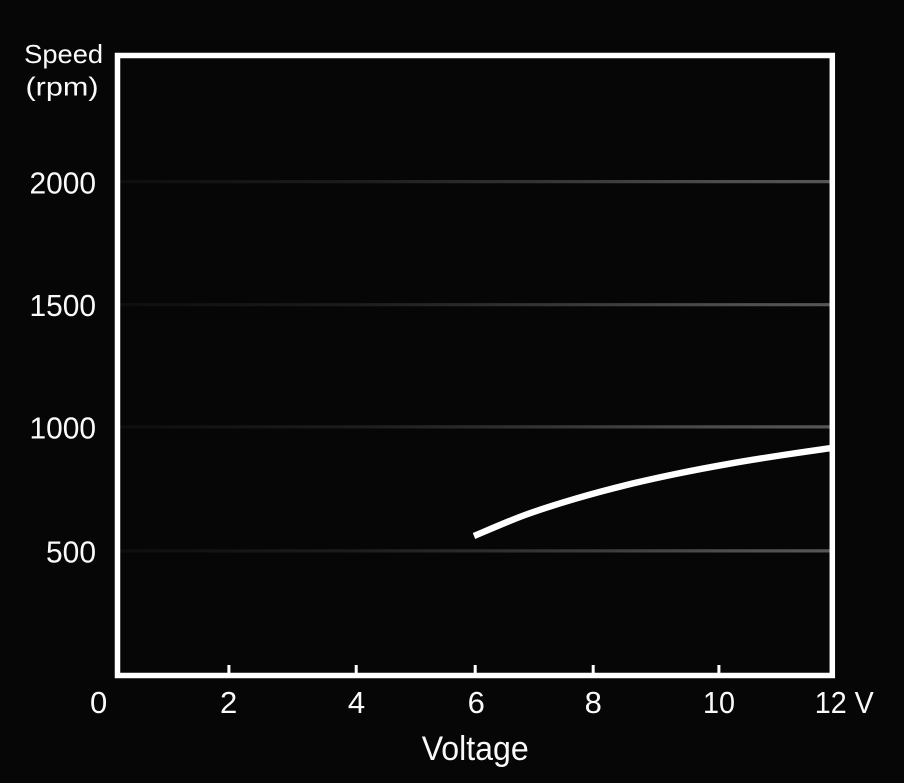 Image resolution: width=904 pixels, height=783 pixels. What do you see at coordinates (475, 749) in the screenshot?
I see `svg-text: Voltage` at bounding box center [475, 749].